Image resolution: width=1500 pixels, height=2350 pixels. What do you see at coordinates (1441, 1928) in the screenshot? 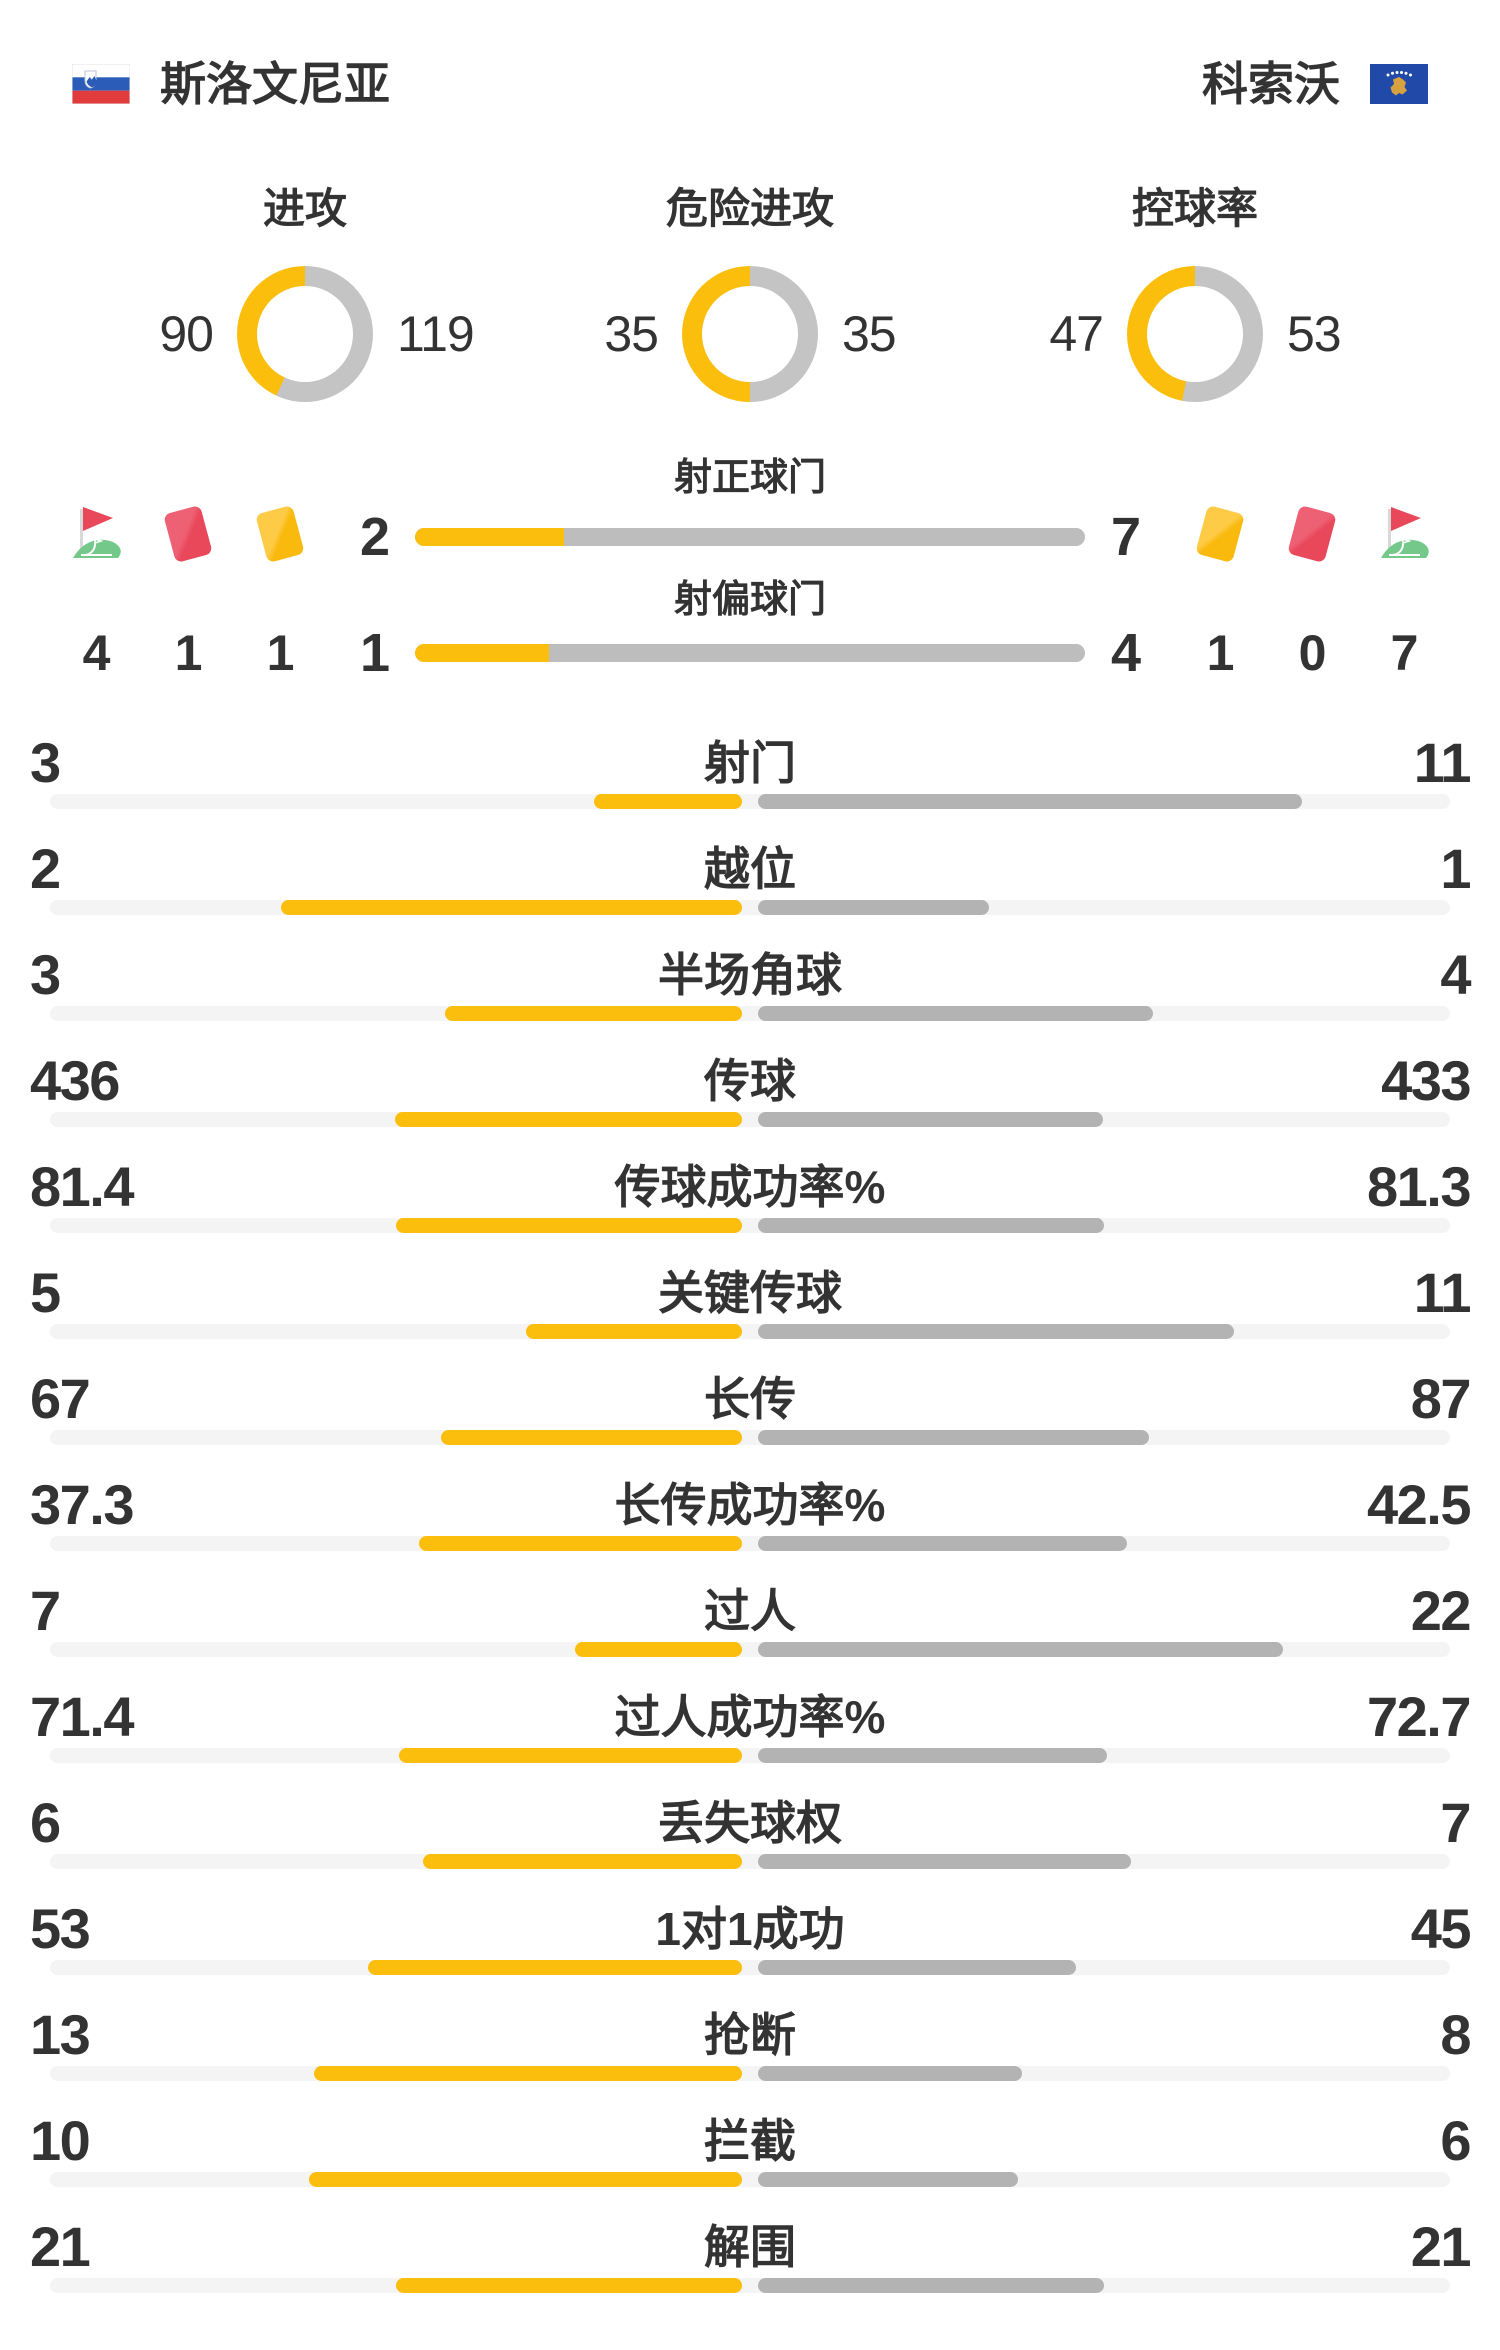
I see `away-stat-value: 45` at bounding box center [1441, 1928].